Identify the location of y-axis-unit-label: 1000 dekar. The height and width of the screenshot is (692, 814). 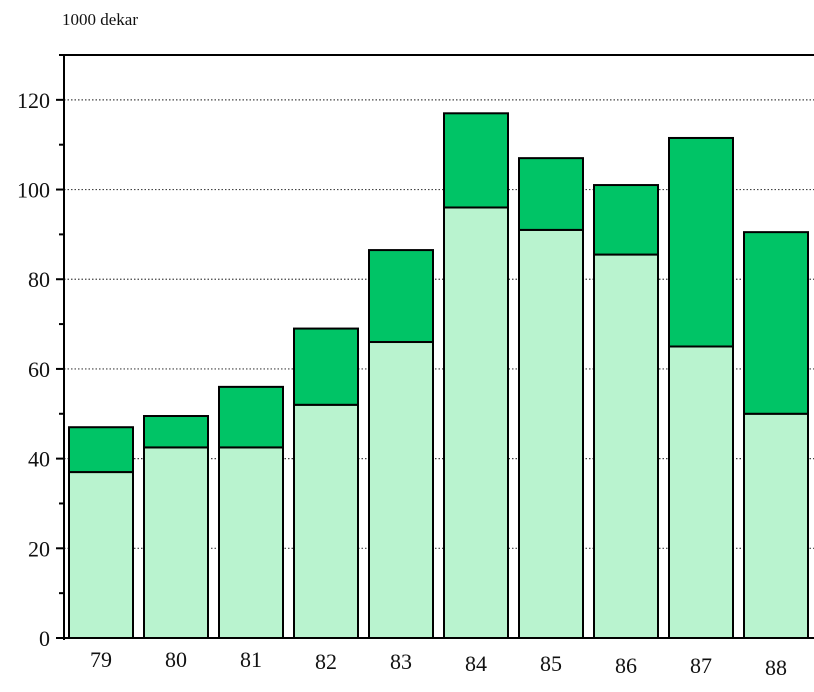
(100, 19).